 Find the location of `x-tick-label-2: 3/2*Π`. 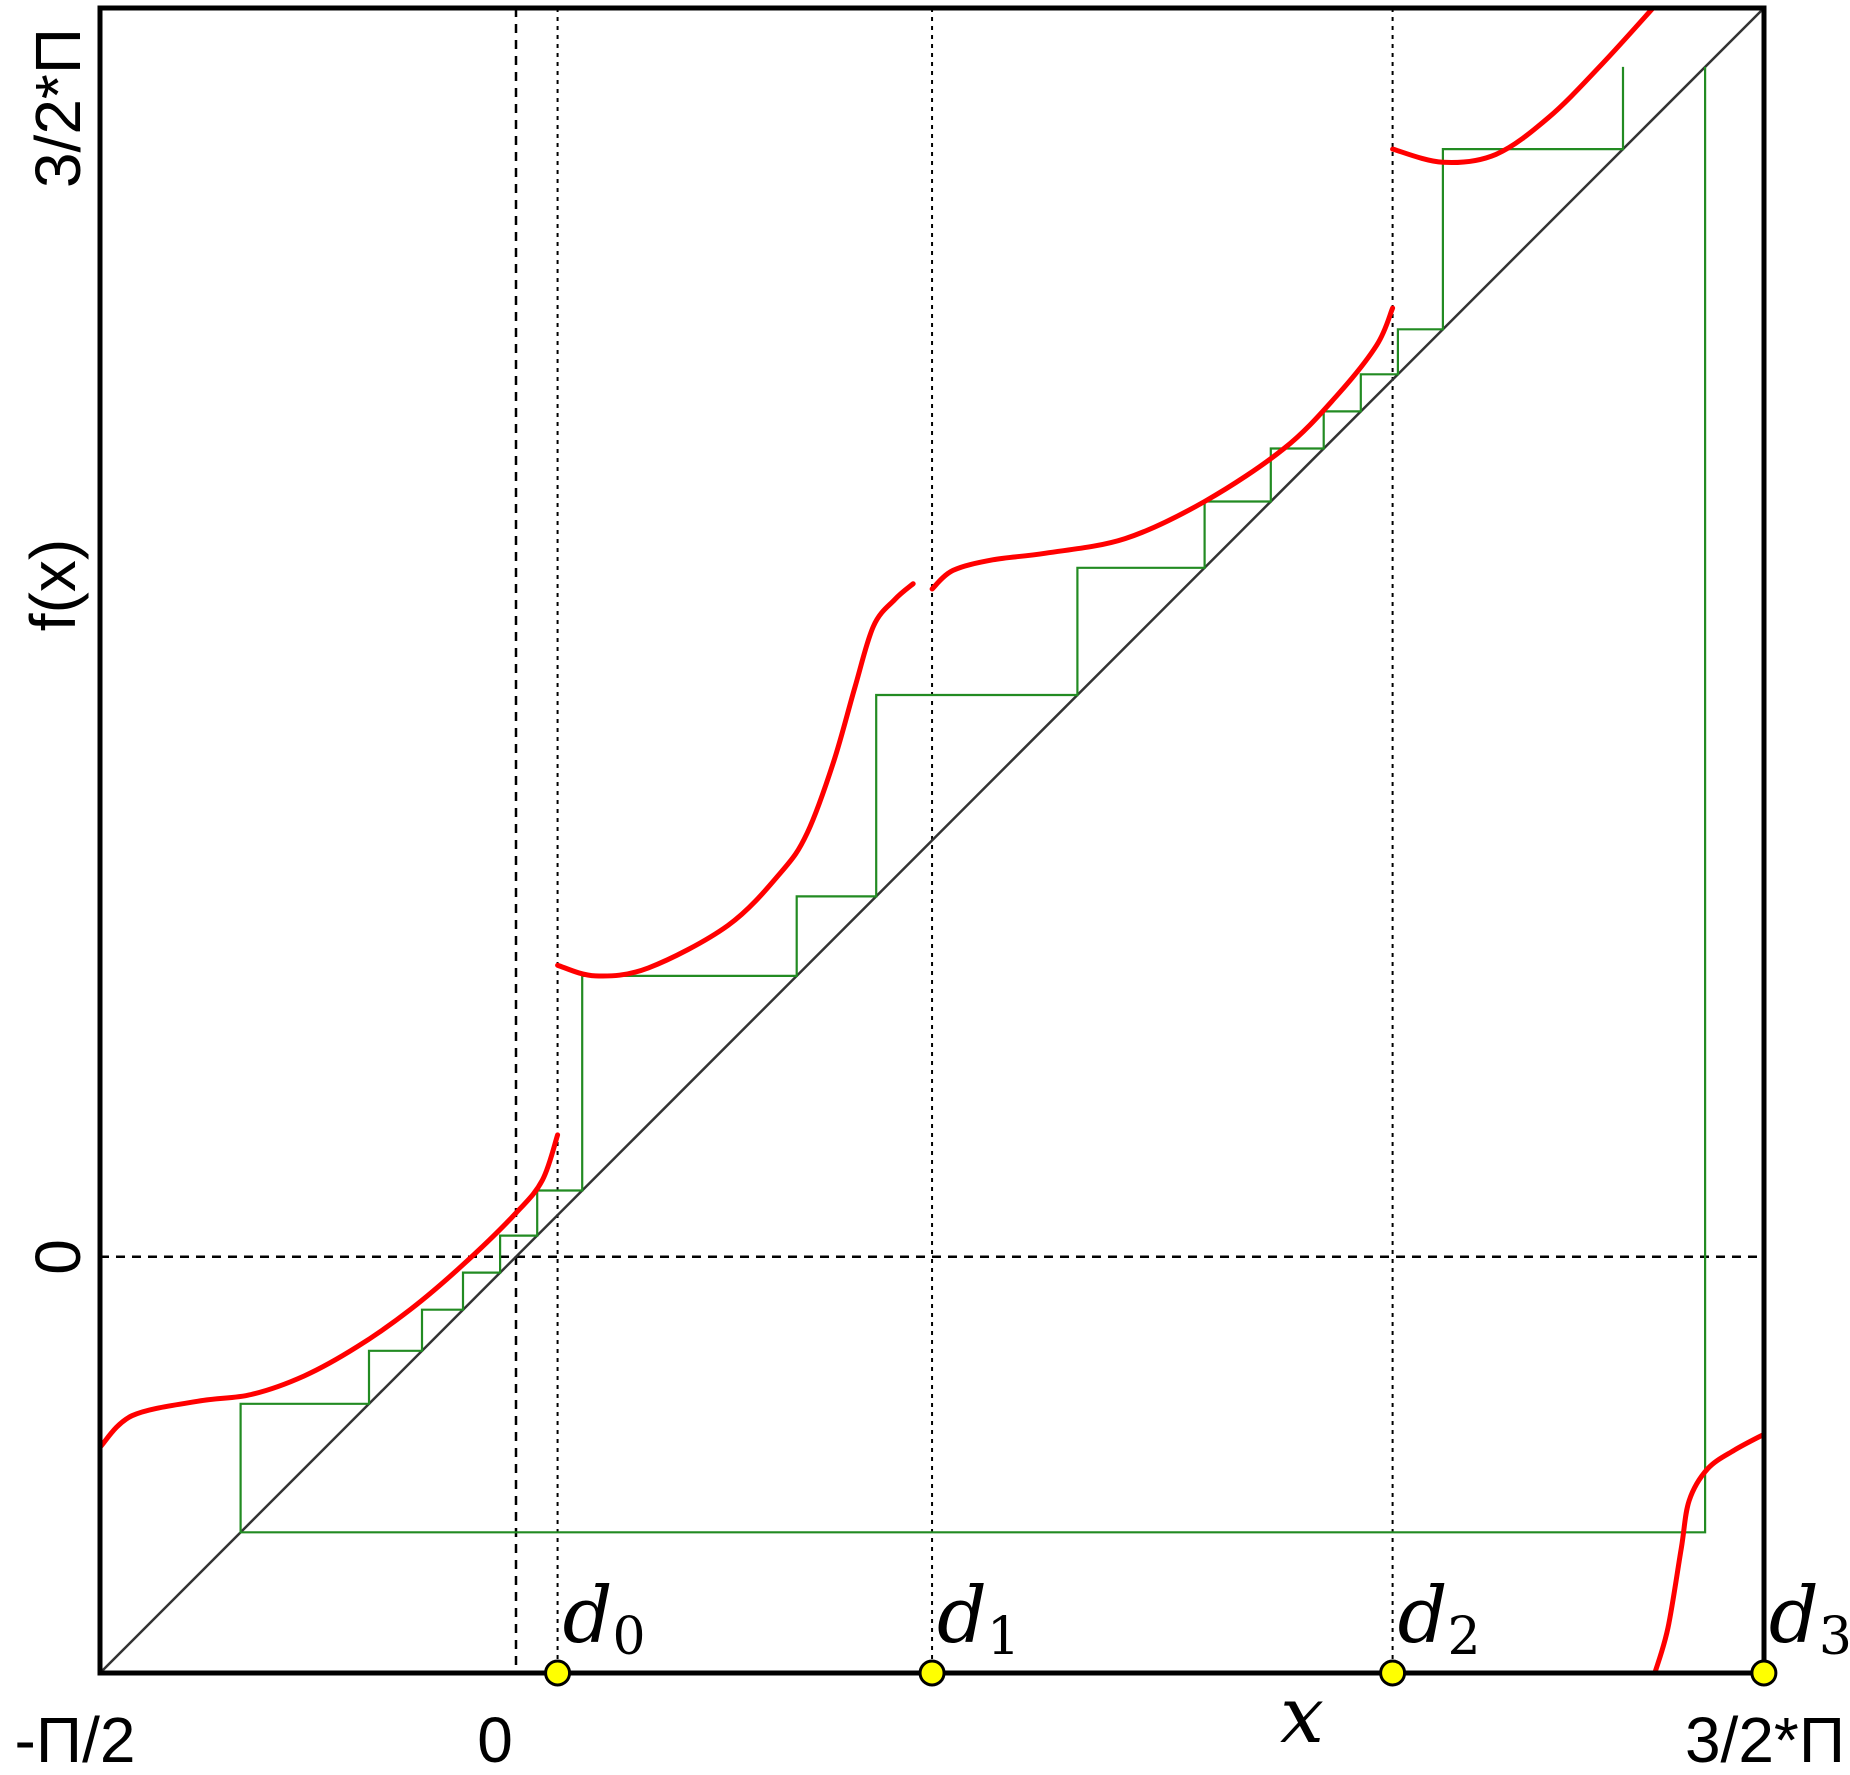

x-tick-label-2: 3/2*Π is located at coordinates (1765, 1739).